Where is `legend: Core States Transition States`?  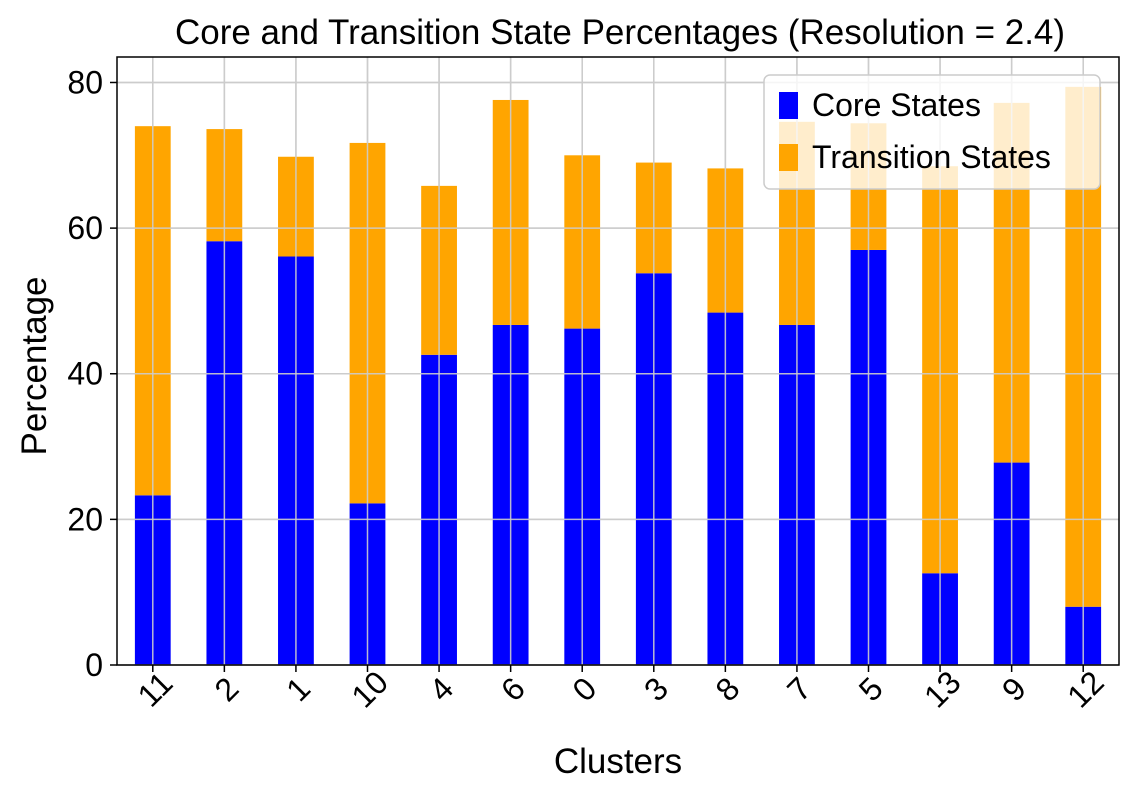
legend: Core States Transition States is located at coordinates (932, 132).